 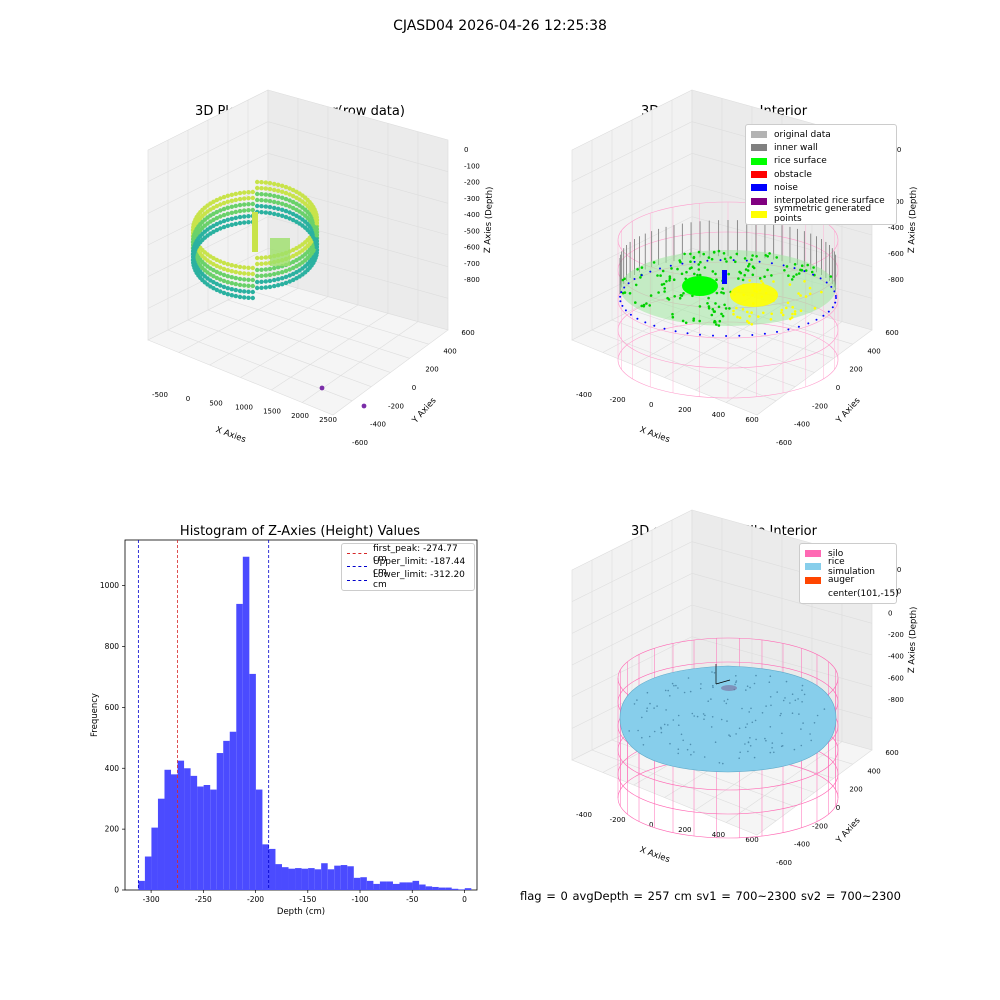 What do you see at coordinates (301, 912) in the screenshot?
I see `x-axis-label: Depth (cm)` at bounding box center [301, 912].